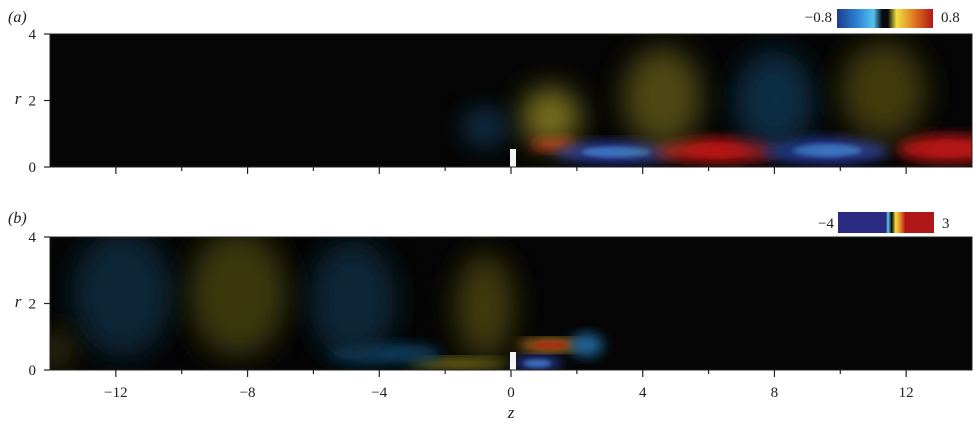  What do you see at coordinates (39, 304) in the screenshot?
I see `panel-b-y-axis: 0 2 4` at bounding box center [39, 304].